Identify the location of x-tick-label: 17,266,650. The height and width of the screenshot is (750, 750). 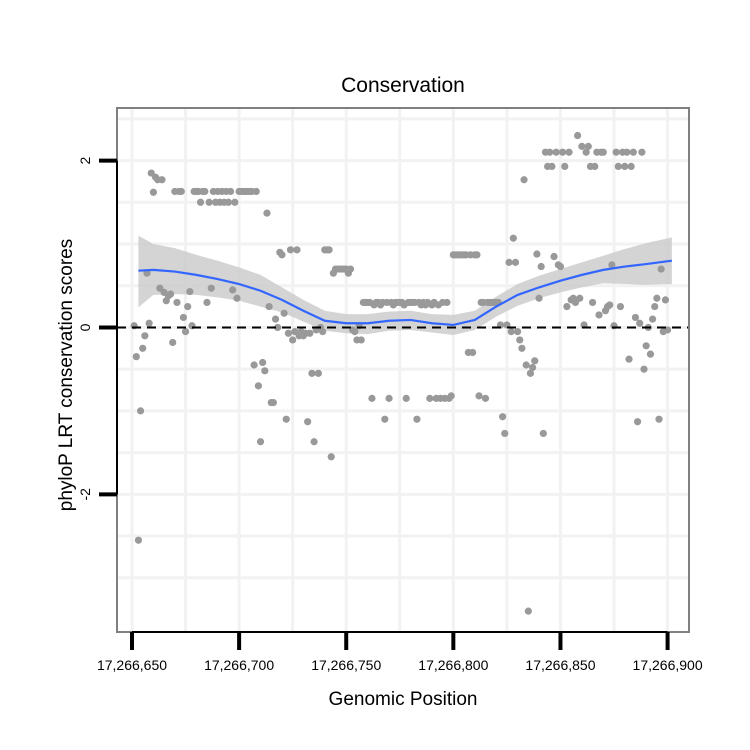
(132, 665).